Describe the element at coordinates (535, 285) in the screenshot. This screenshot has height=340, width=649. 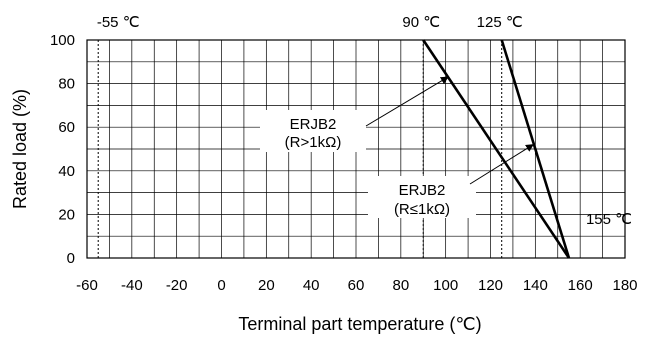
I see `x-tick-label: 140` at that location.